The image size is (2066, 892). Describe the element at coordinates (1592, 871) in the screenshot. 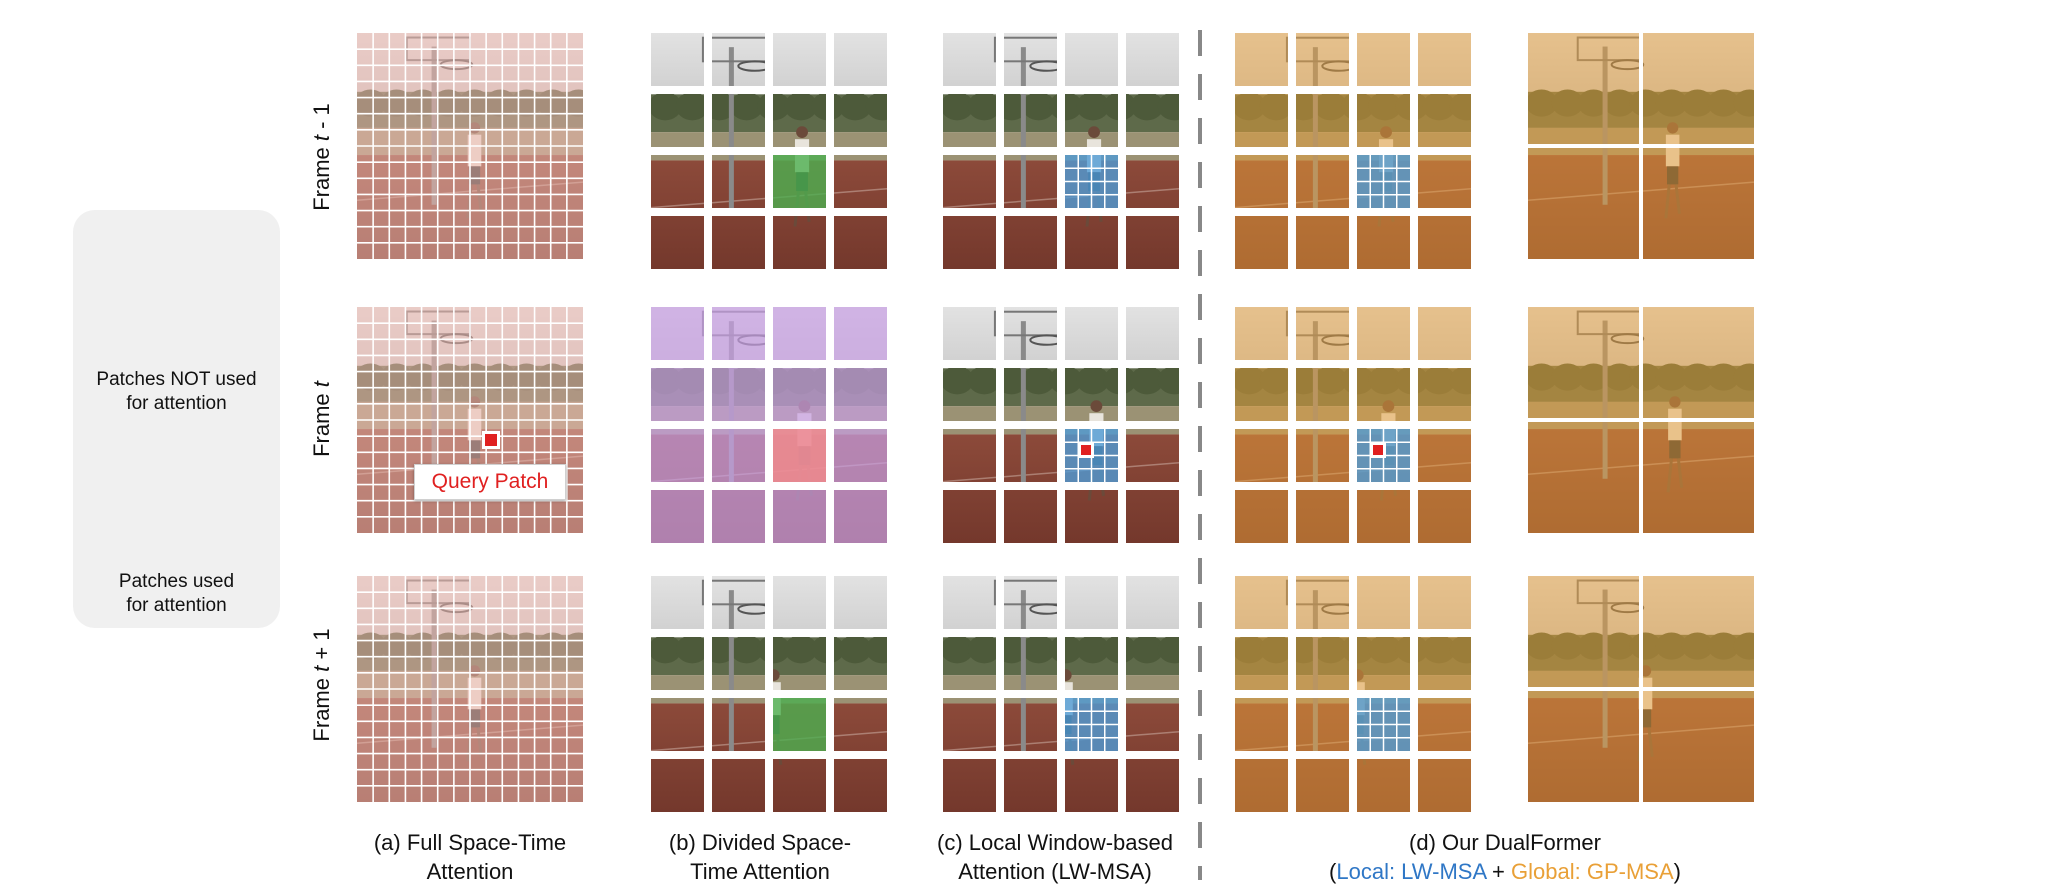

I see `caption-d-global: Global: GP-MSA` at that location.